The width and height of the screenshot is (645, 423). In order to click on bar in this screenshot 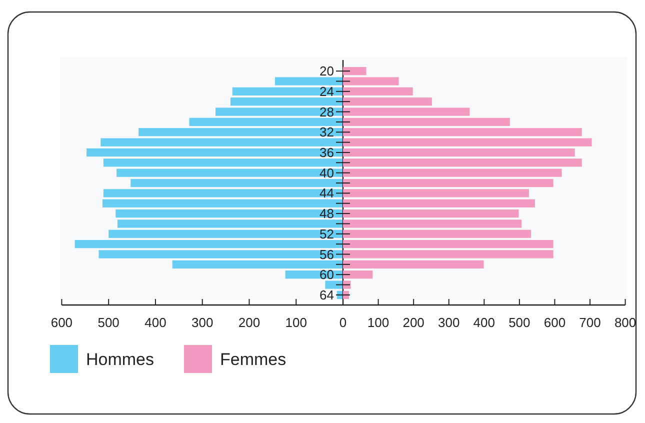, I will do `click(354, 71)`.